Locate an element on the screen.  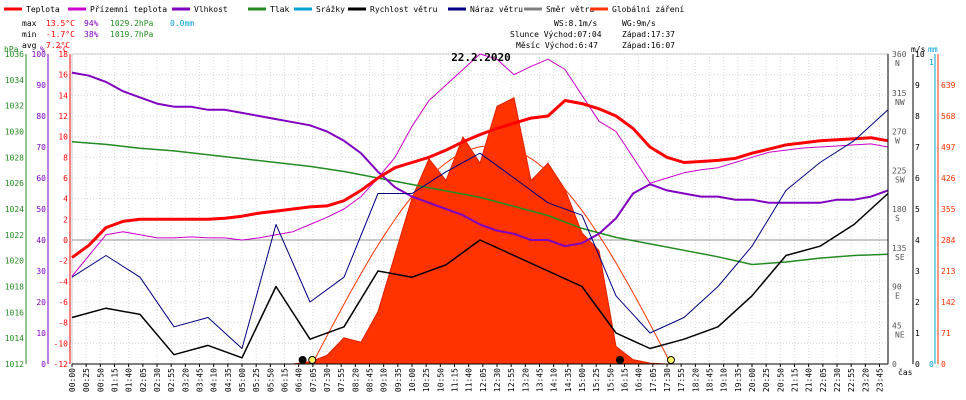
temp-tick-label: 10 is located at coordinates (63, 137).